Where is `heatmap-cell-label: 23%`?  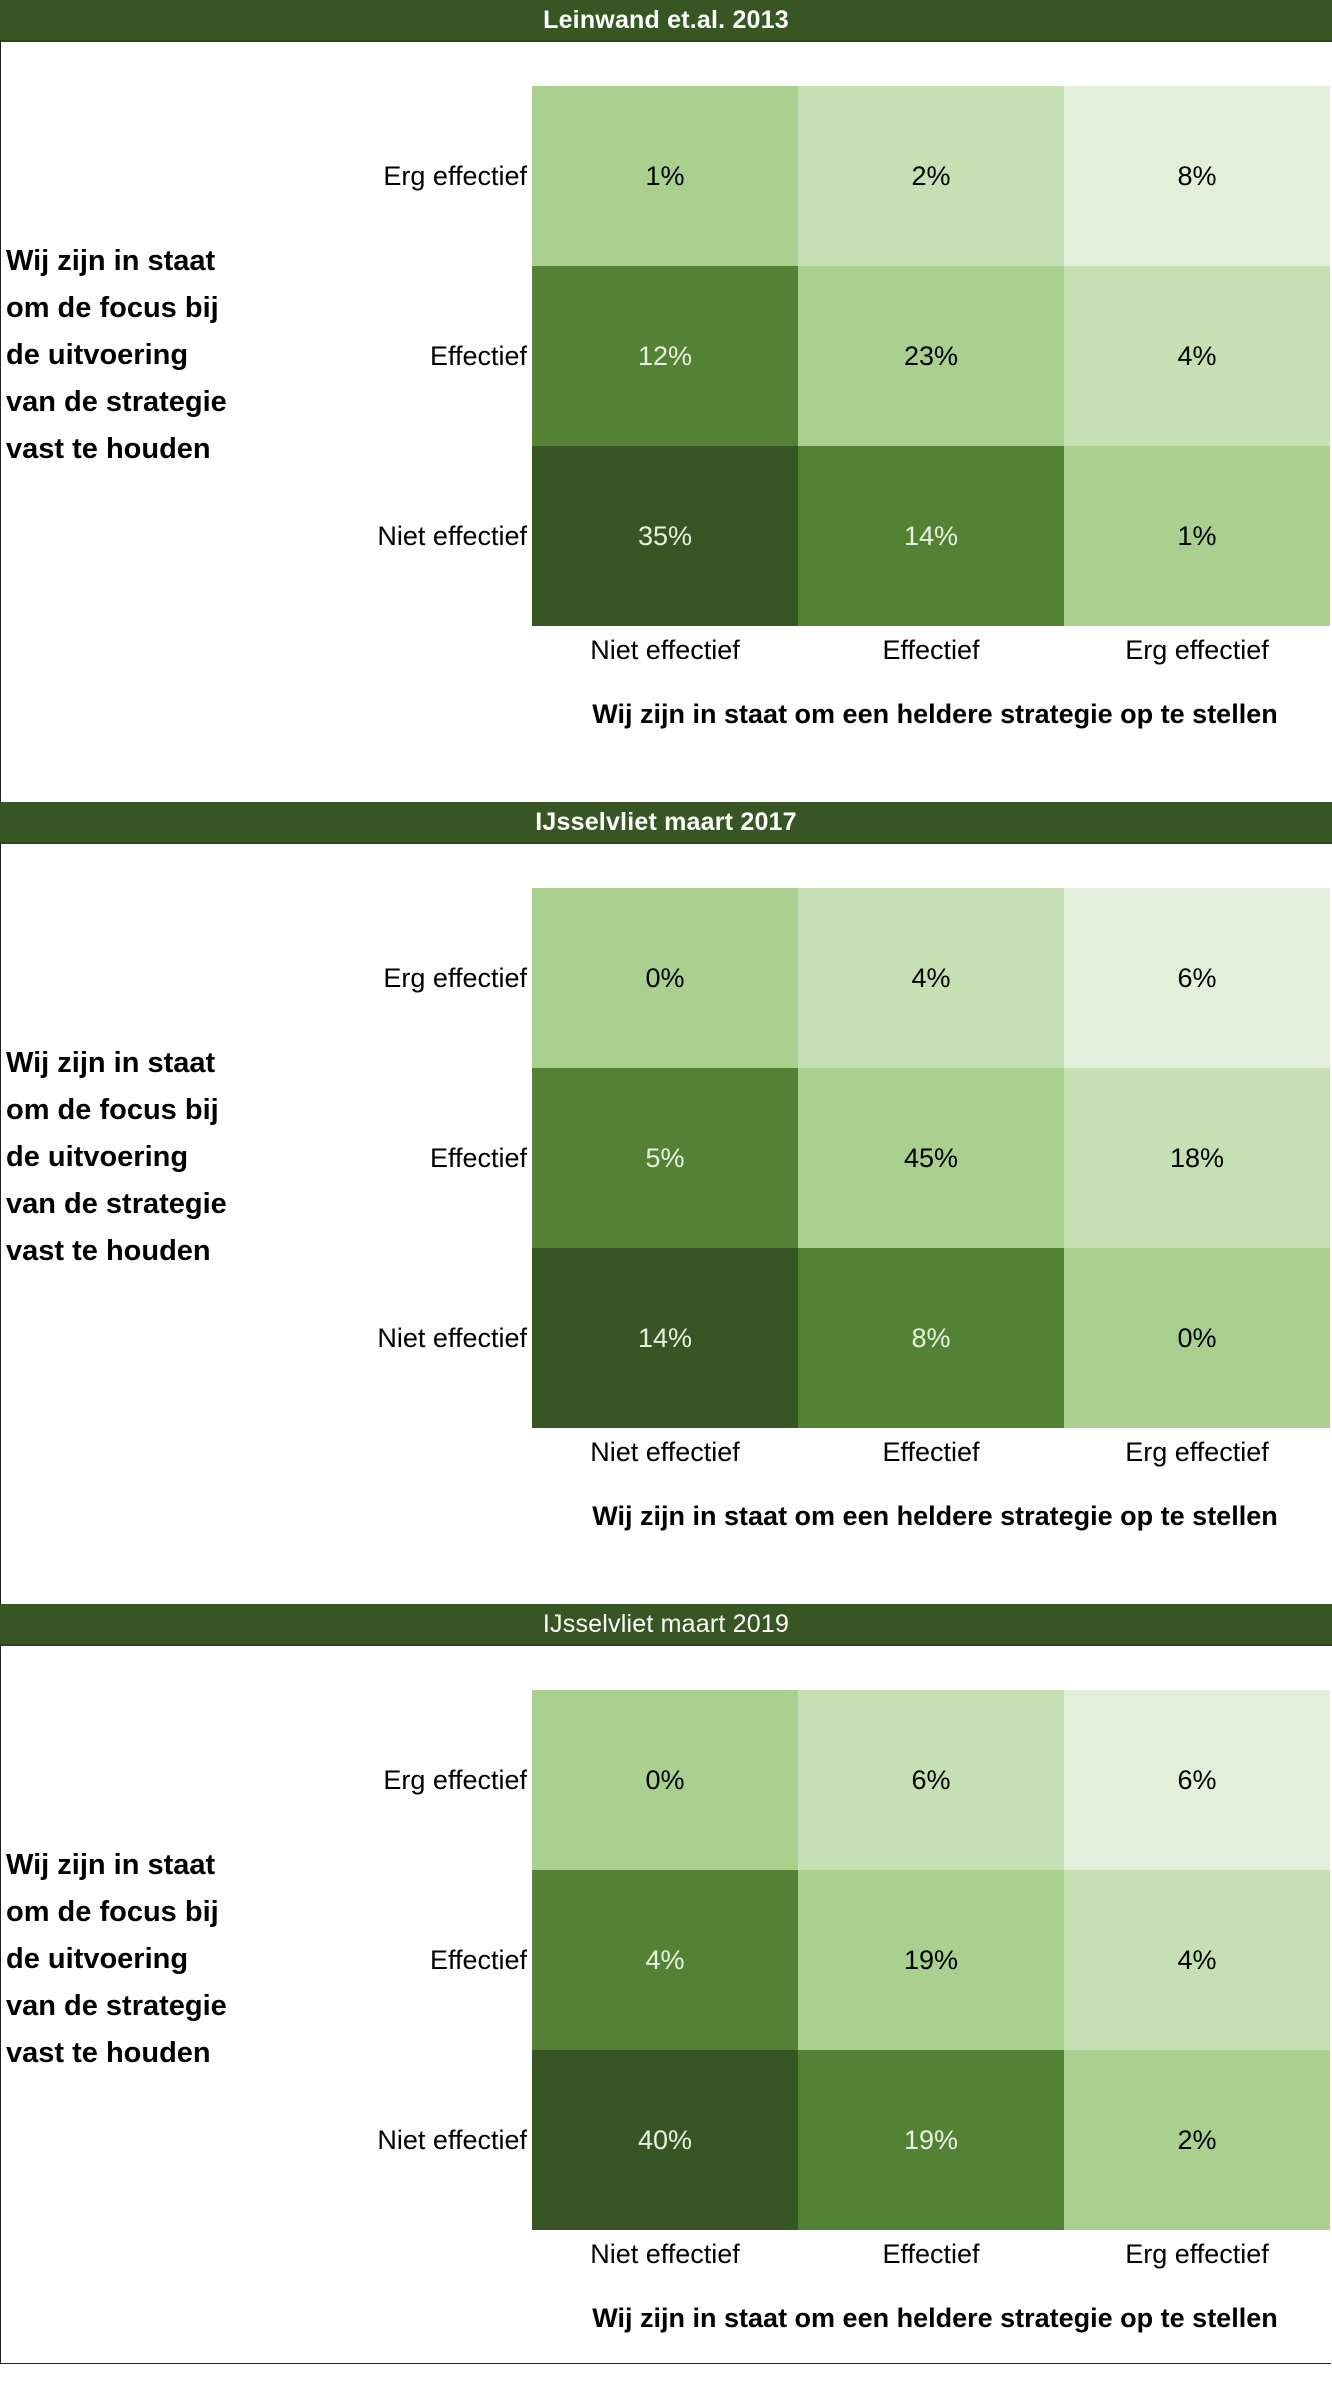
heatmap-cell-label: 23% is located at coordinates (931, 356).